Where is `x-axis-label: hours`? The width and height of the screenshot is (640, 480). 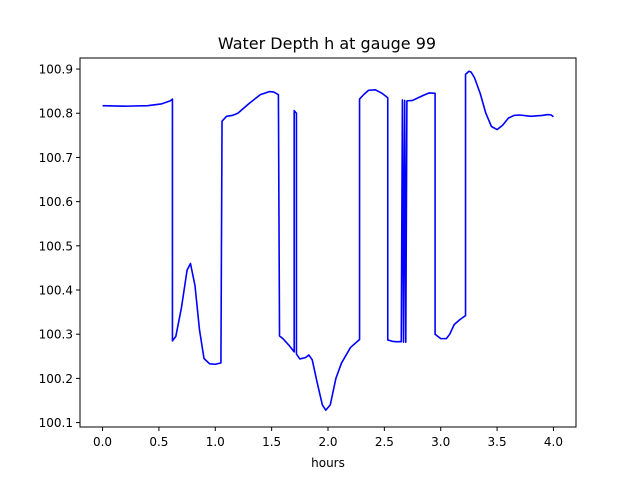
x-axis-label: hours is located at coordinates (328, 463).